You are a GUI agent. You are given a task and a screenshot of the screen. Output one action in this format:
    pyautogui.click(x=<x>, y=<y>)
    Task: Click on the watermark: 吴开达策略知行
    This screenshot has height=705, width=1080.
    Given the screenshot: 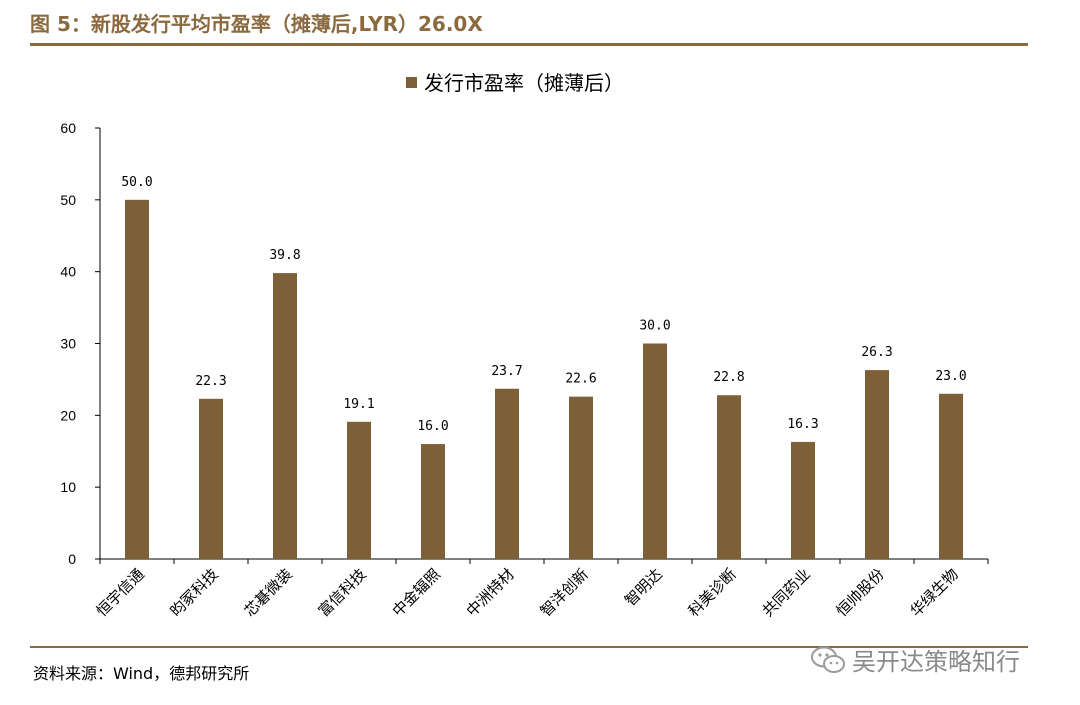 What is the action you would take?
    pyautogui.click(x=915, y=659)
    